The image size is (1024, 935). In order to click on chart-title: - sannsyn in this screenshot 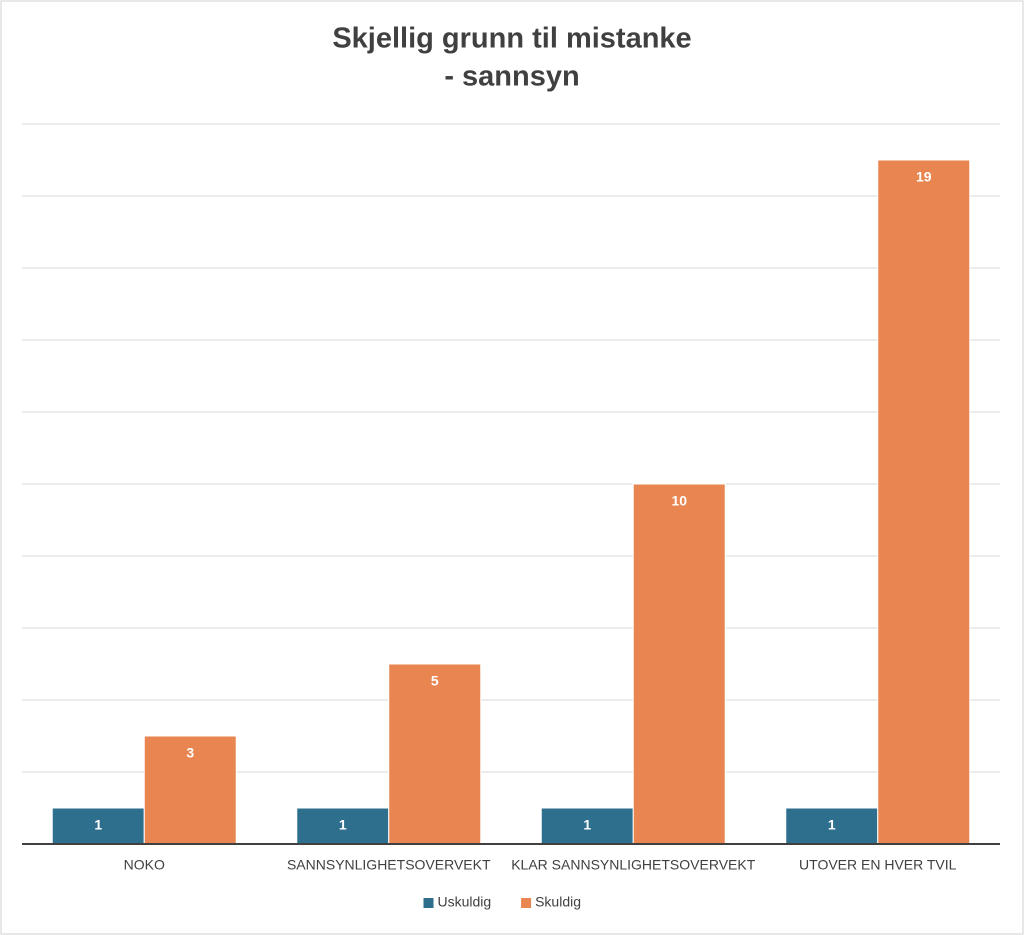, I will do `click(511, 77)`.